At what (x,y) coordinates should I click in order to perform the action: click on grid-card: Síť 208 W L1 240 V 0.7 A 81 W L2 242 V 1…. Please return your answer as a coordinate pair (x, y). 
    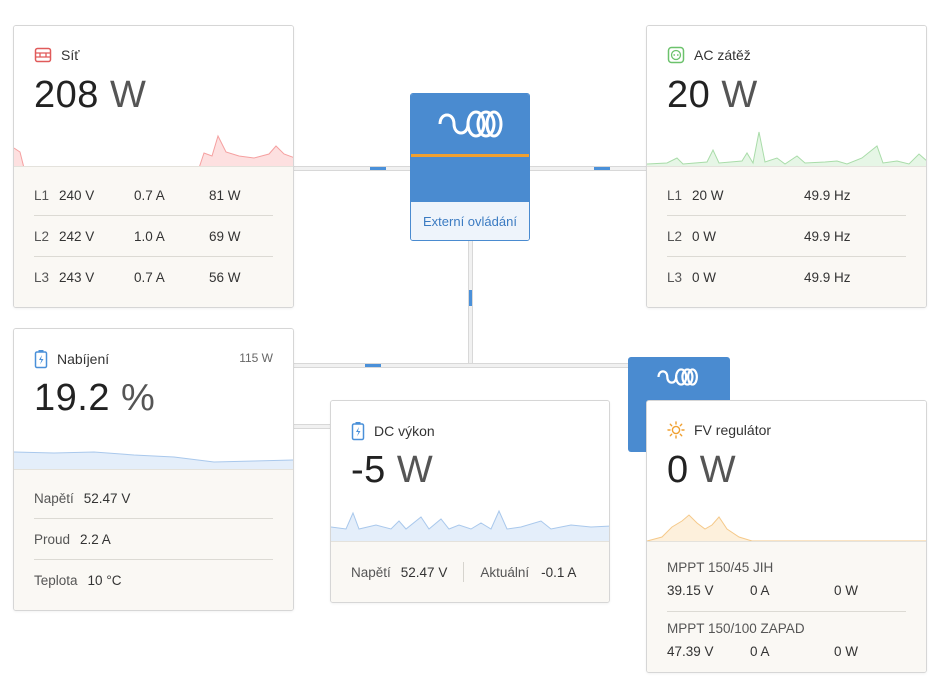
    Looking at the image, I should click on (153, 166).